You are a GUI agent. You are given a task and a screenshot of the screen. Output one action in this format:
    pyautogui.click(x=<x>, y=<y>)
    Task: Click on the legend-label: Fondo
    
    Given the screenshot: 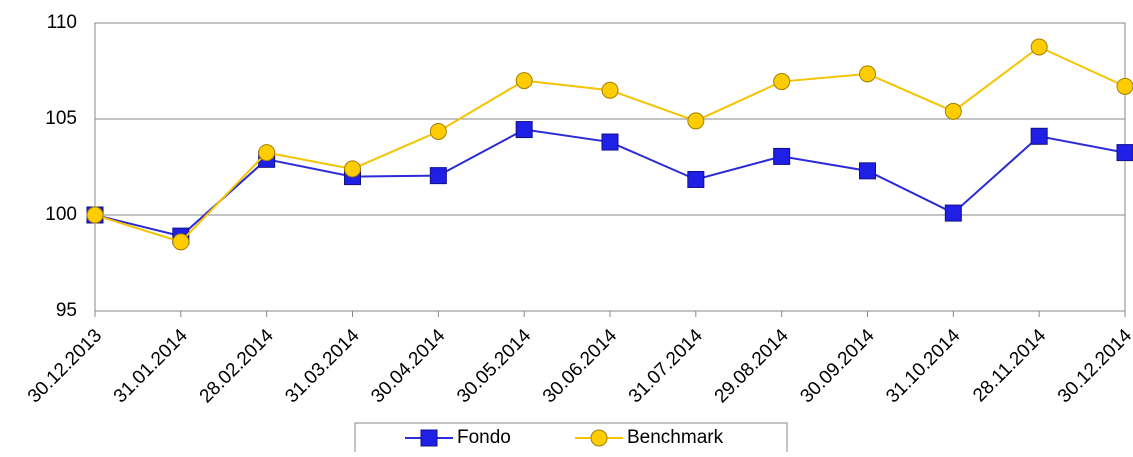 What is the action you would take?
    pyautogui.click(x=484, y=437)
    